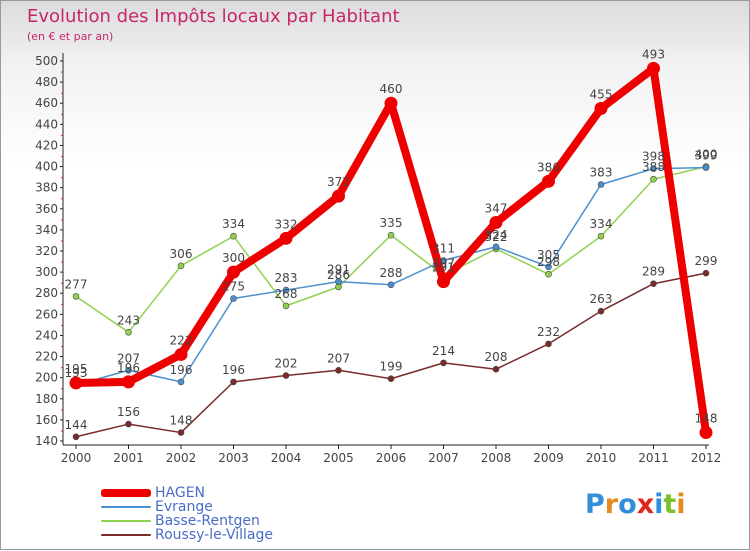 The height and width of the screenshot is (551, 750). I want to click on data-label-roussy-le-village: 208, so click(496, 357).